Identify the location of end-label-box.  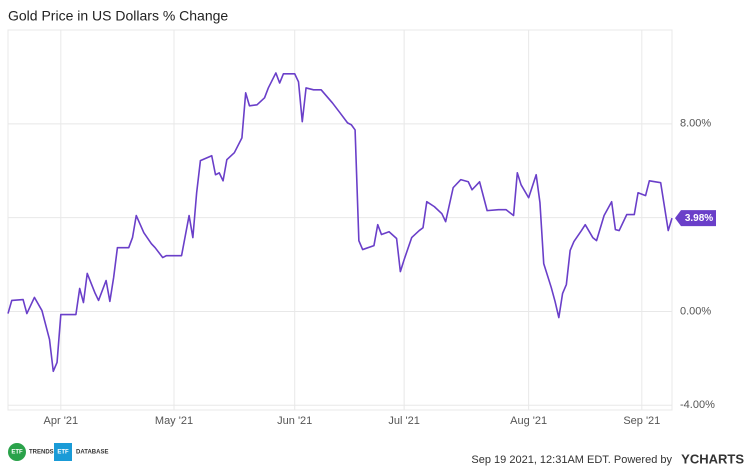
(695, 218).